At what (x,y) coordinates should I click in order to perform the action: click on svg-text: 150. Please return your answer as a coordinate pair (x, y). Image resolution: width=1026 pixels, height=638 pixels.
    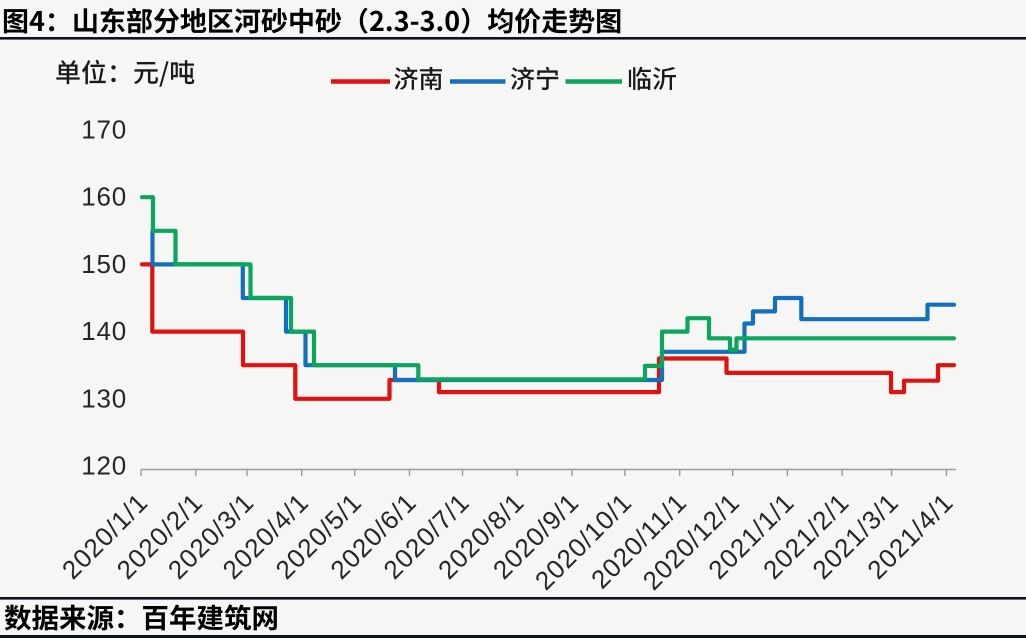
    Looking at the image, I should click on (104, 264).